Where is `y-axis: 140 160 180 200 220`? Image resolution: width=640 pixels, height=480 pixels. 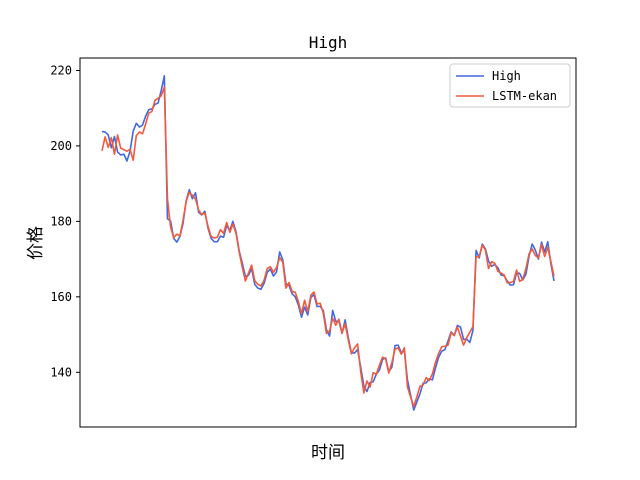
y-axis: 140 160 180 200 220 is located at coordinates (65, 221).